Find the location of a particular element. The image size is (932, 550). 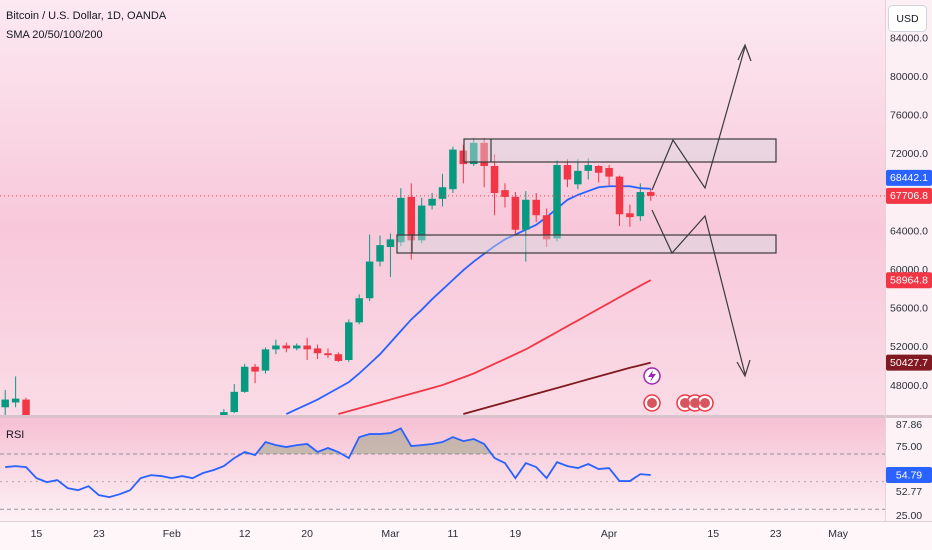

rsi-marks is located at coordinates (442, 468).